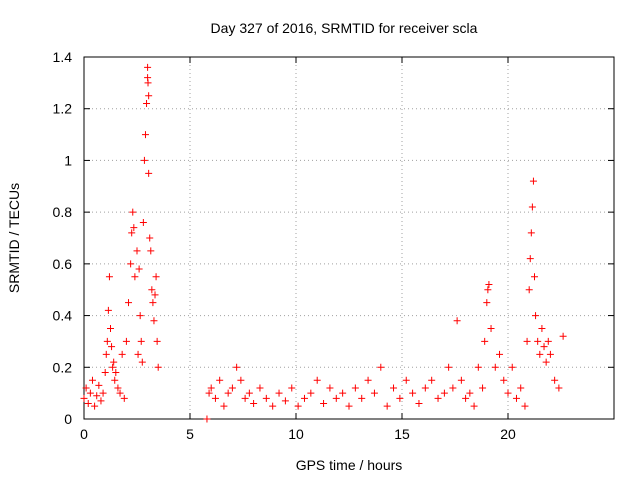 This screenshot has width=640, height=480. I want to click on y-tick-label: 0.2, so click(63, 367).